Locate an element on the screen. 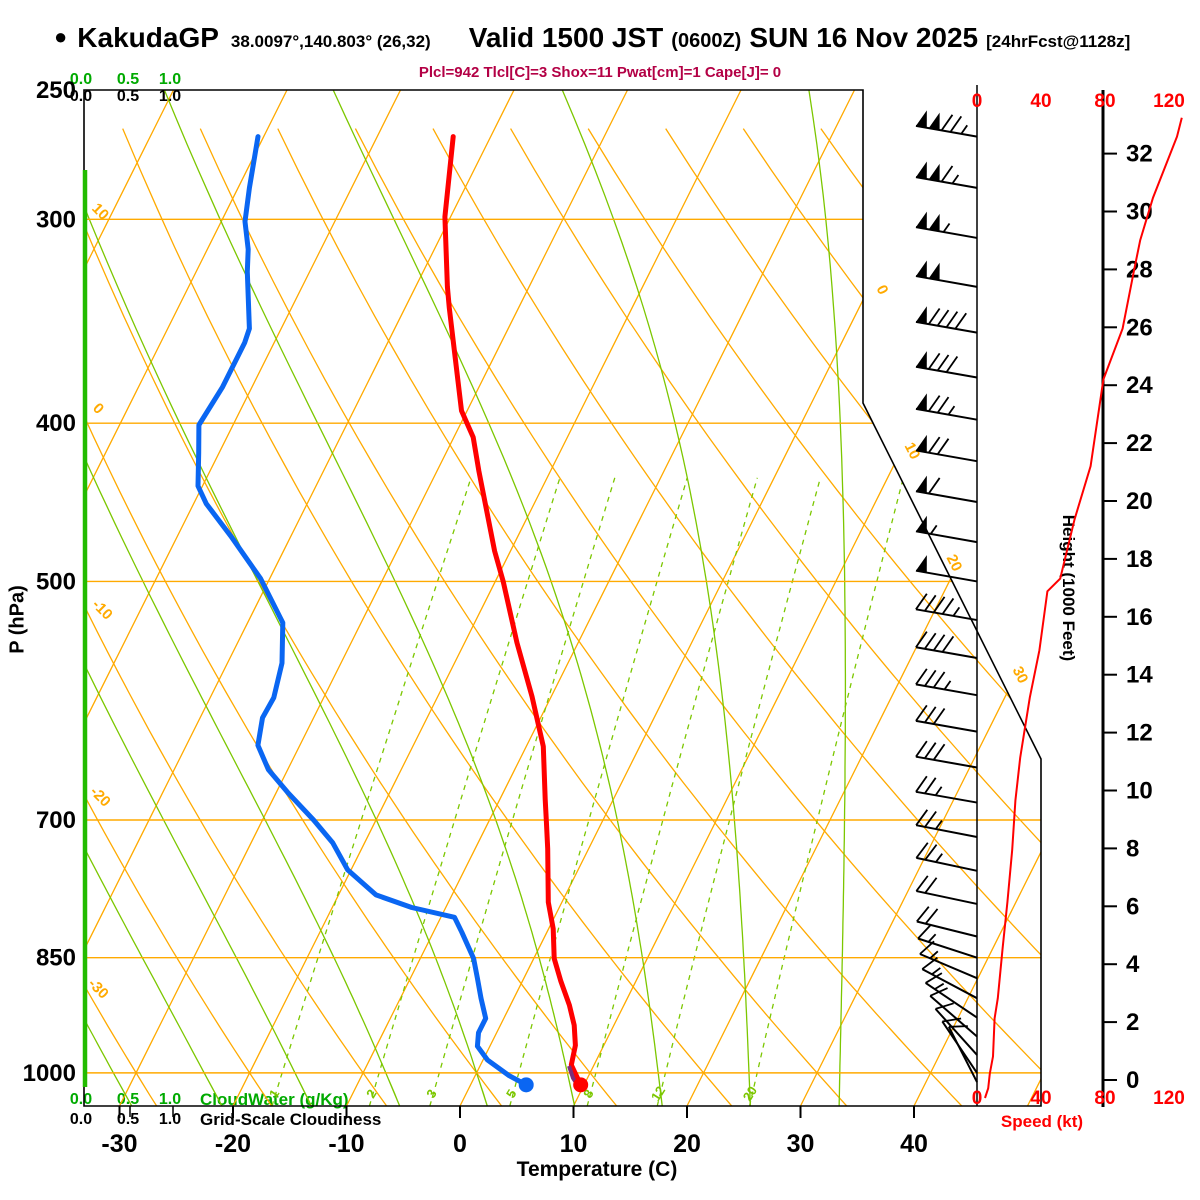  speed-tick-label-bottom: 80 is located at coordinates (1104, 1098).